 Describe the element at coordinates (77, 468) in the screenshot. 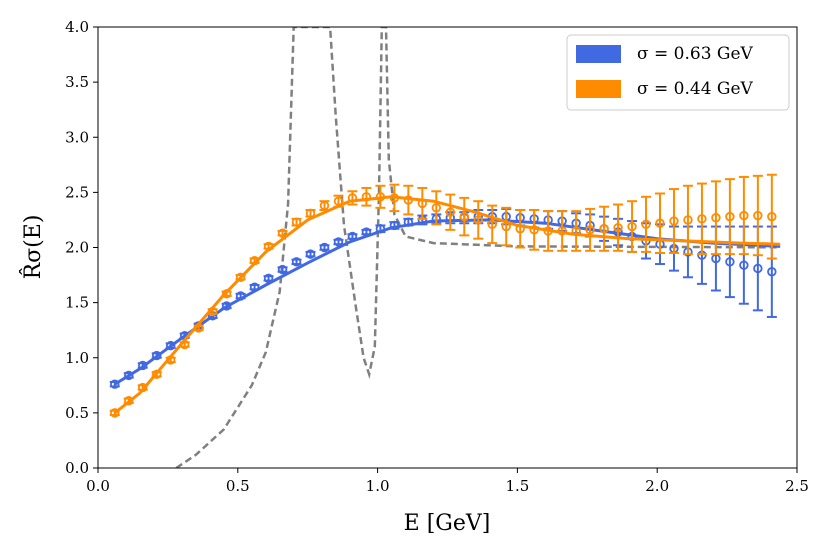

I see `y-tick-label: 0.0` at that location.